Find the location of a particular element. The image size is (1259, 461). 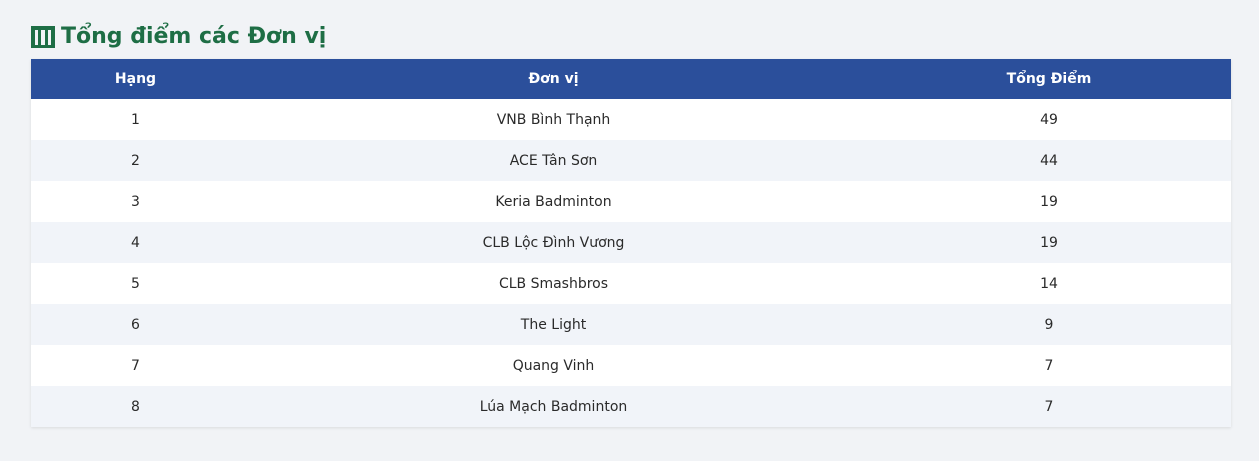

cell-rank: 1 is located at coordinates (135, 119).